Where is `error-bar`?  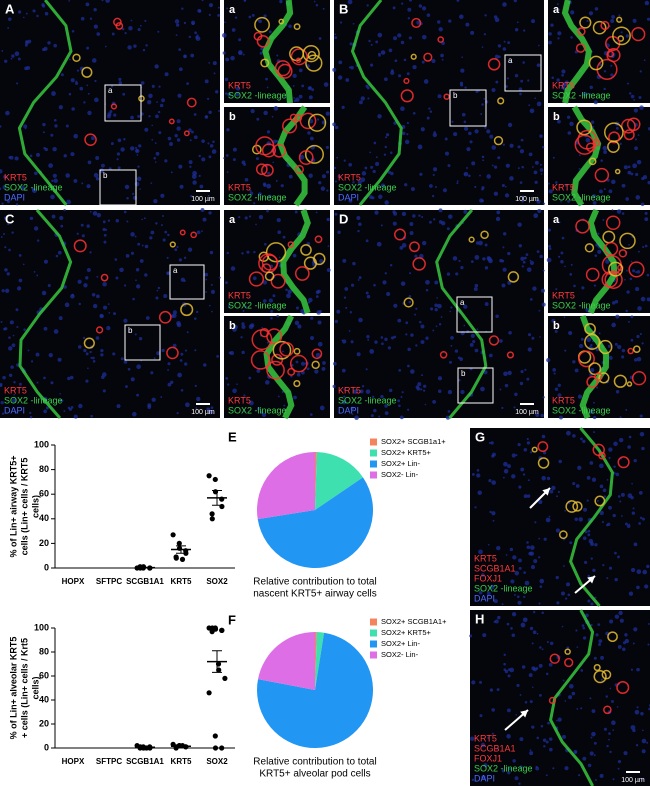 error-bar is located at coordinates (145, 747).